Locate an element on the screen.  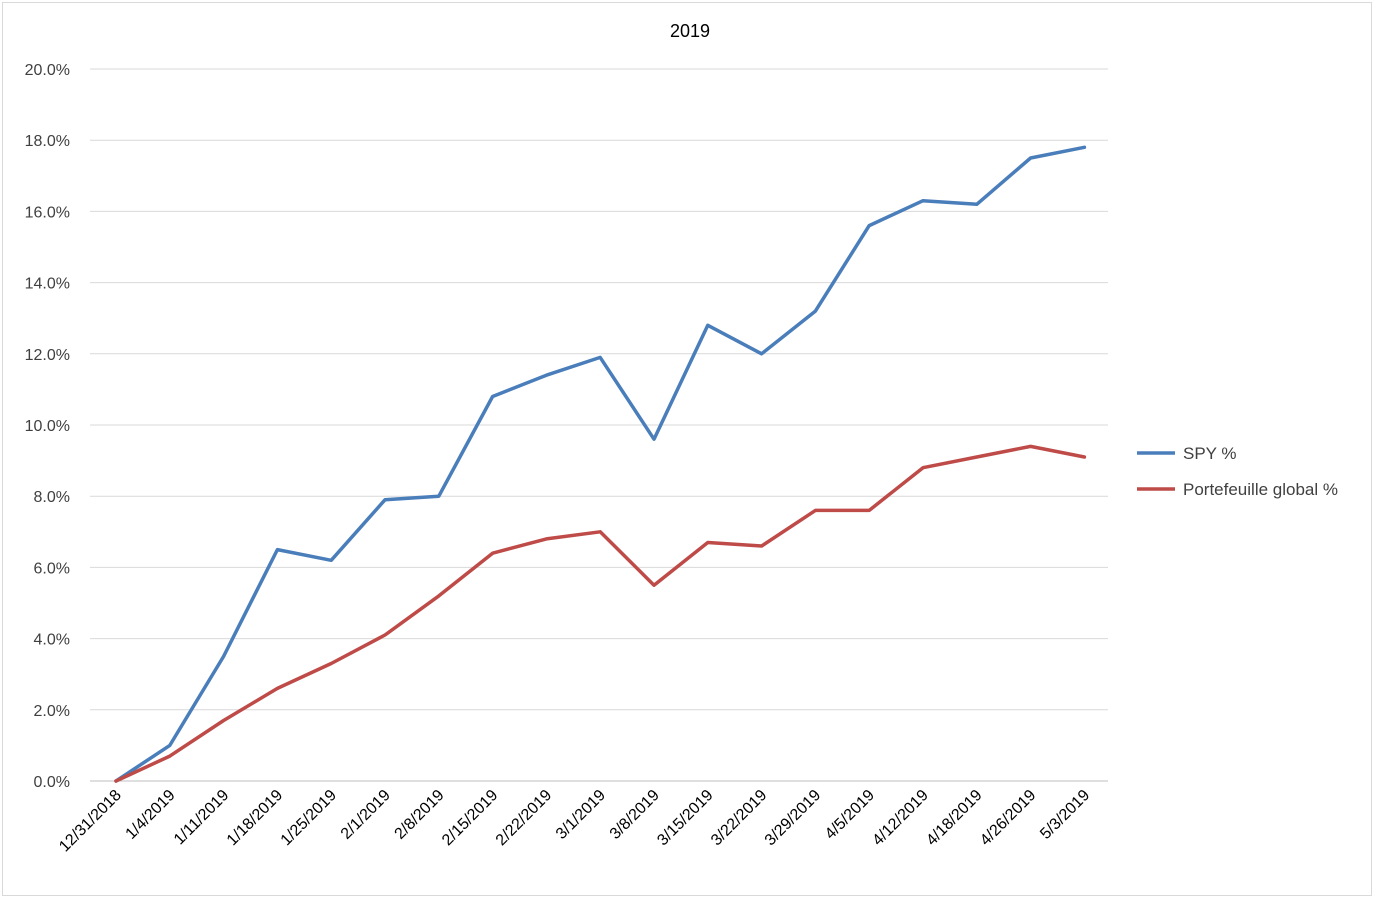
x-tick-label: 3/8/2019 is located at coordinates (635, 815).